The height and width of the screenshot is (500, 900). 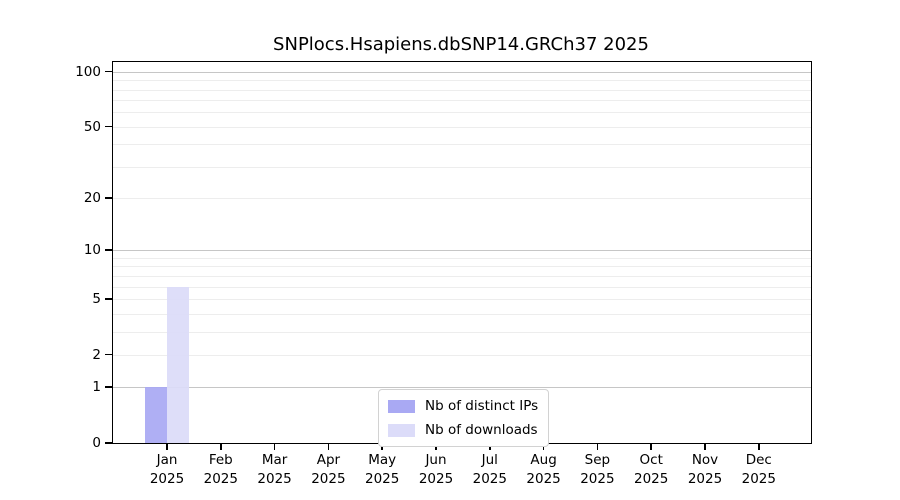 What do you see at coordinates (178, 364) in the screenshot?
I see `bar-downloads` at bounding box center [178, 364].